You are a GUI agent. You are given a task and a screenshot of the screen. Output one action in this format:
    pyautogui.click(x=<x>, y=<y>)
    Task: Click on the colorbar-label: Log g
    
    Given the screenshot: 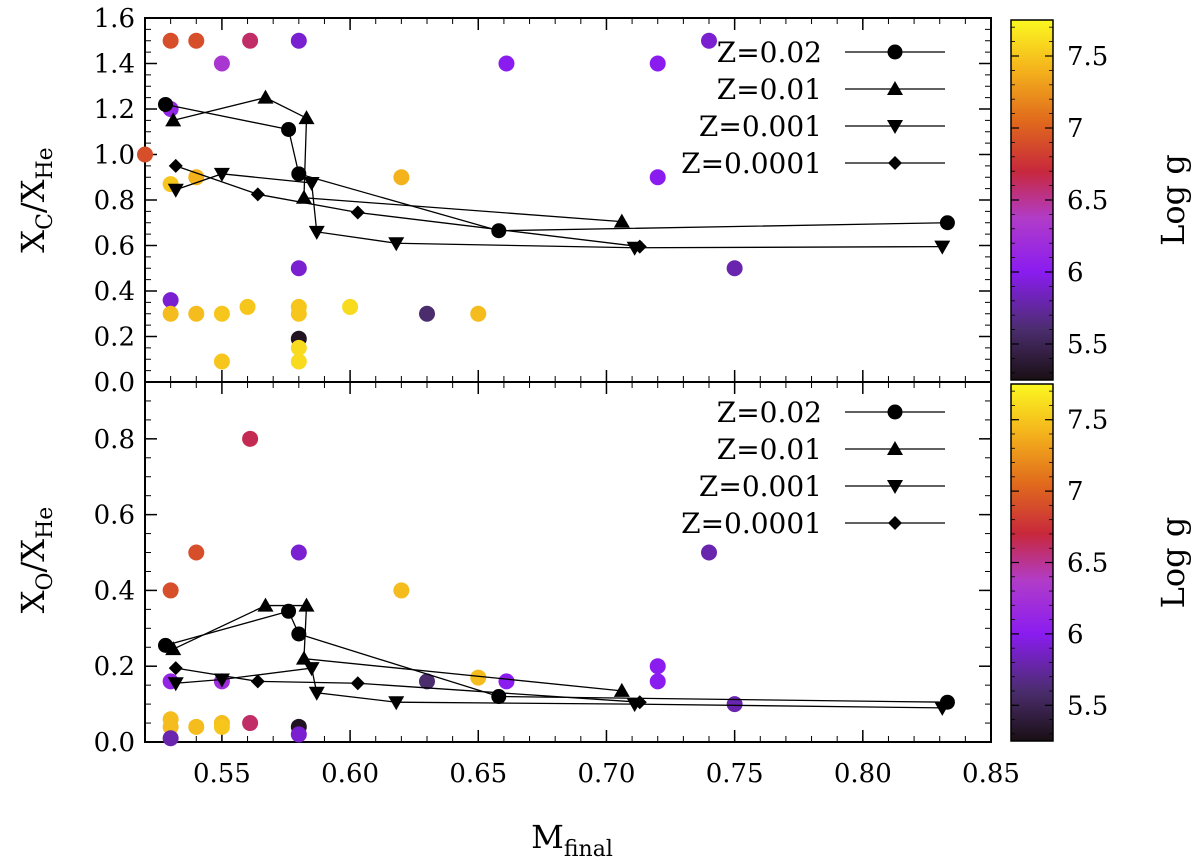 What is the action you would take?
    pyautogui.click(x=1173, y=200)
    